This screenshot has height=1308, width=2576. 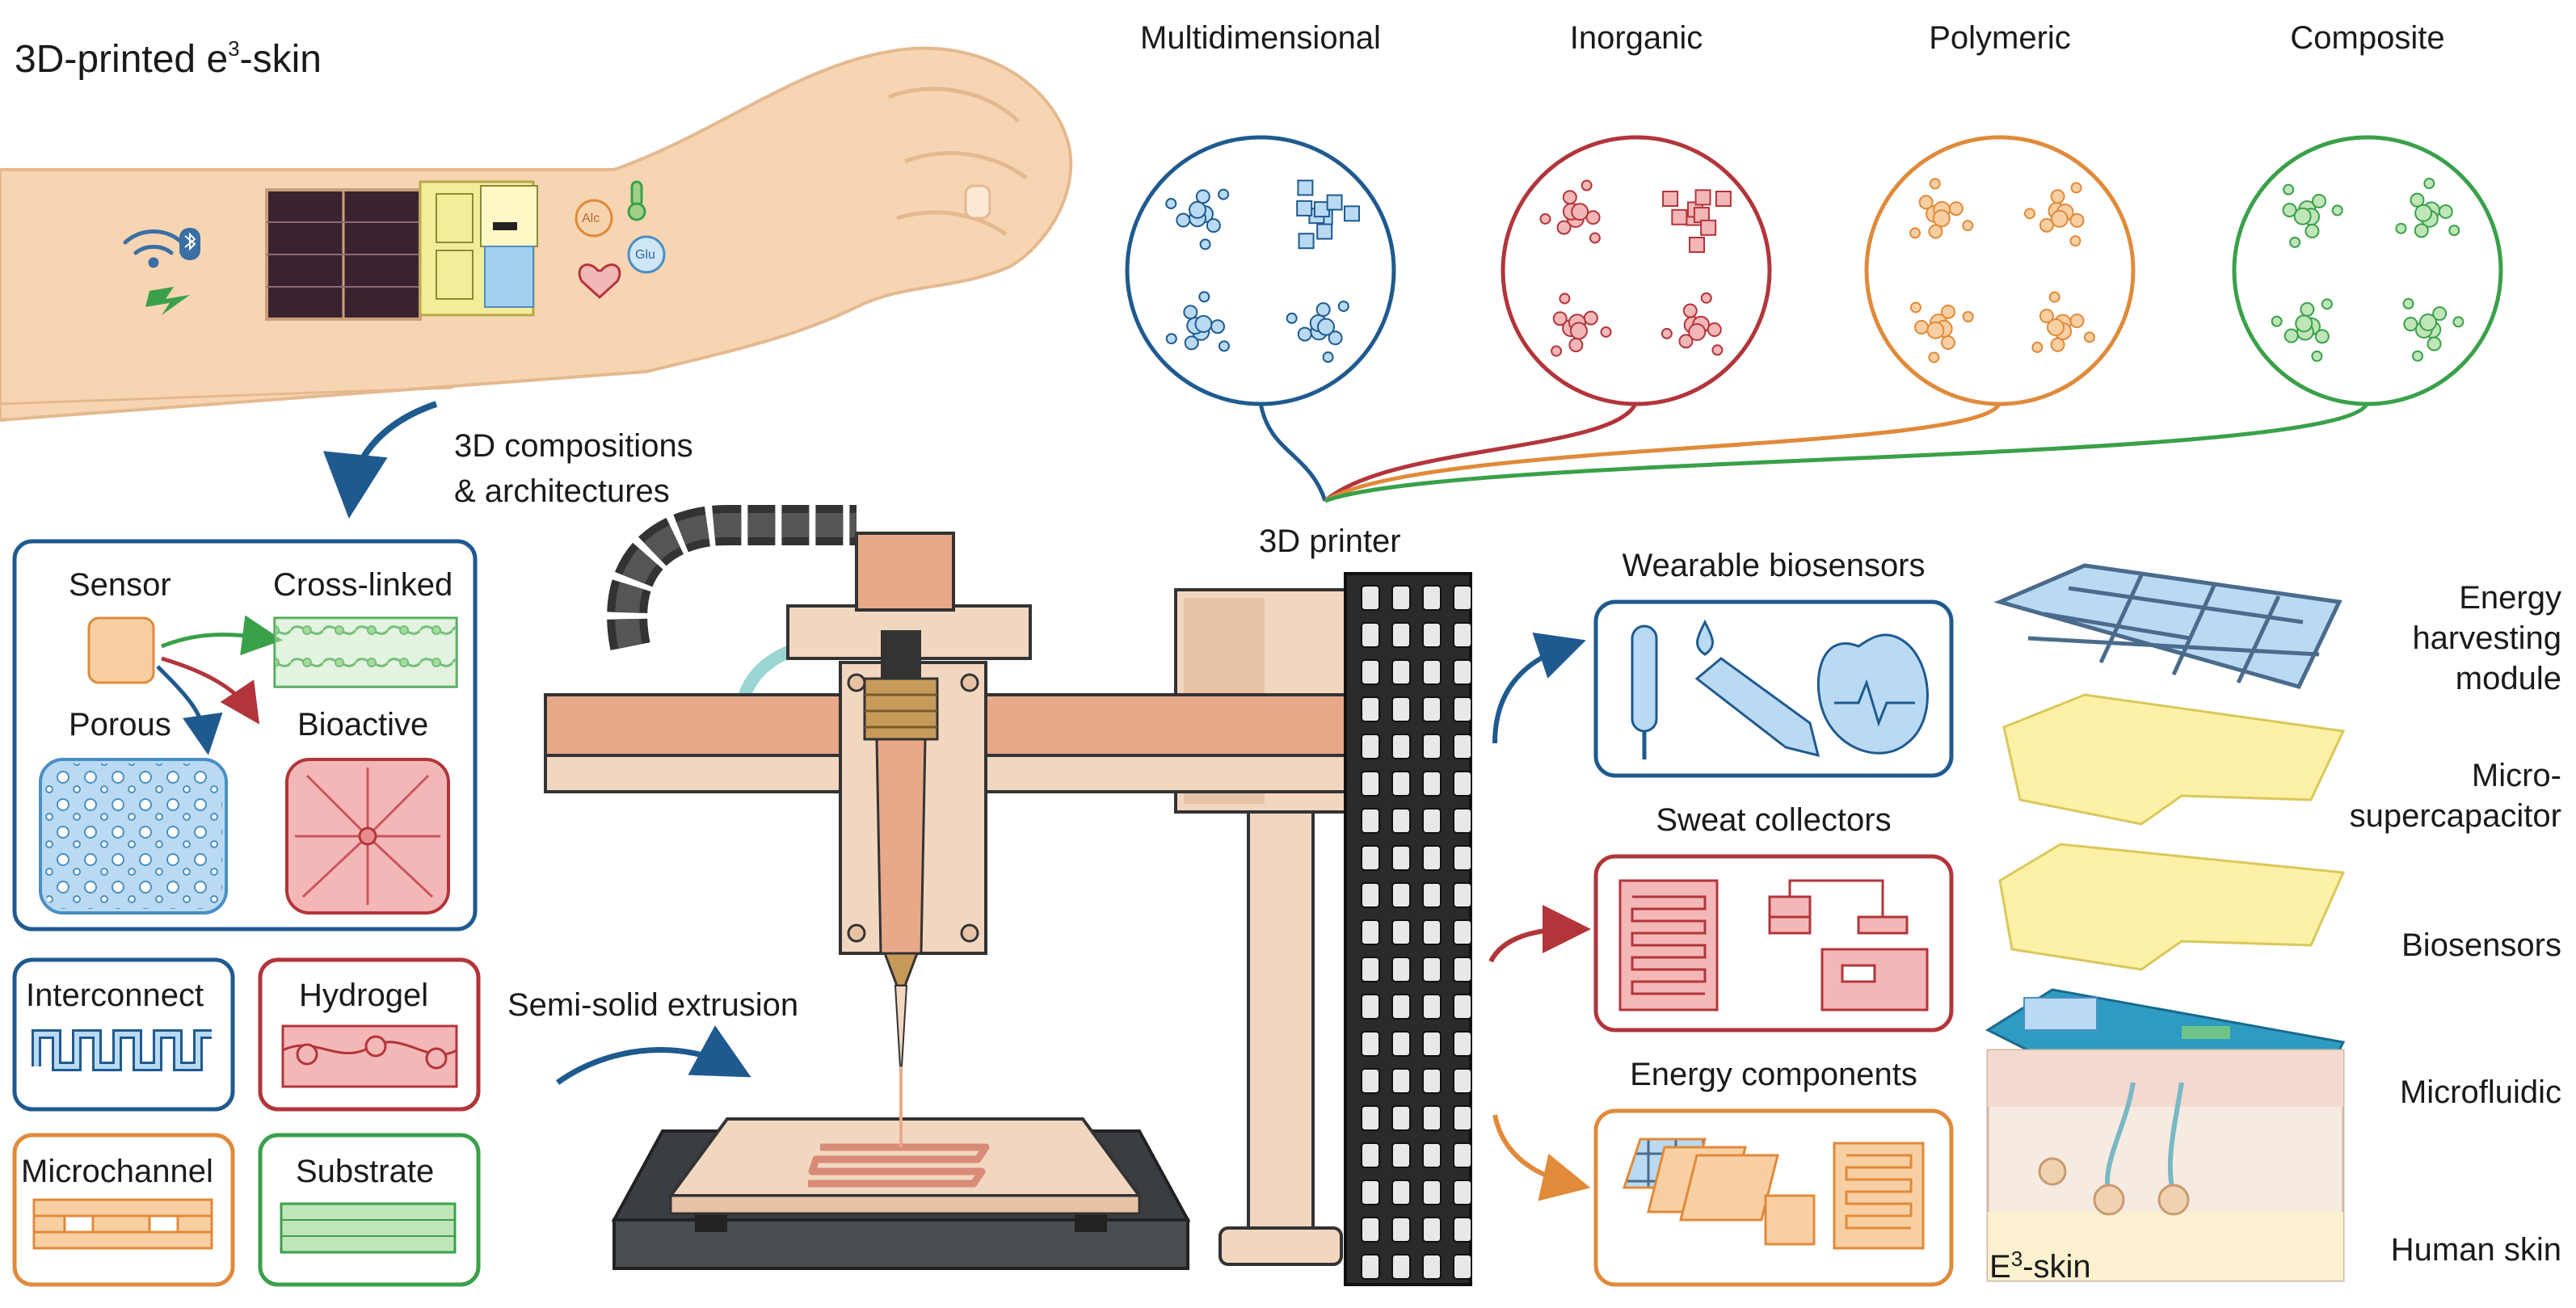 I want to click on printer-label: 3D printer, so click(x=1330, y=541).